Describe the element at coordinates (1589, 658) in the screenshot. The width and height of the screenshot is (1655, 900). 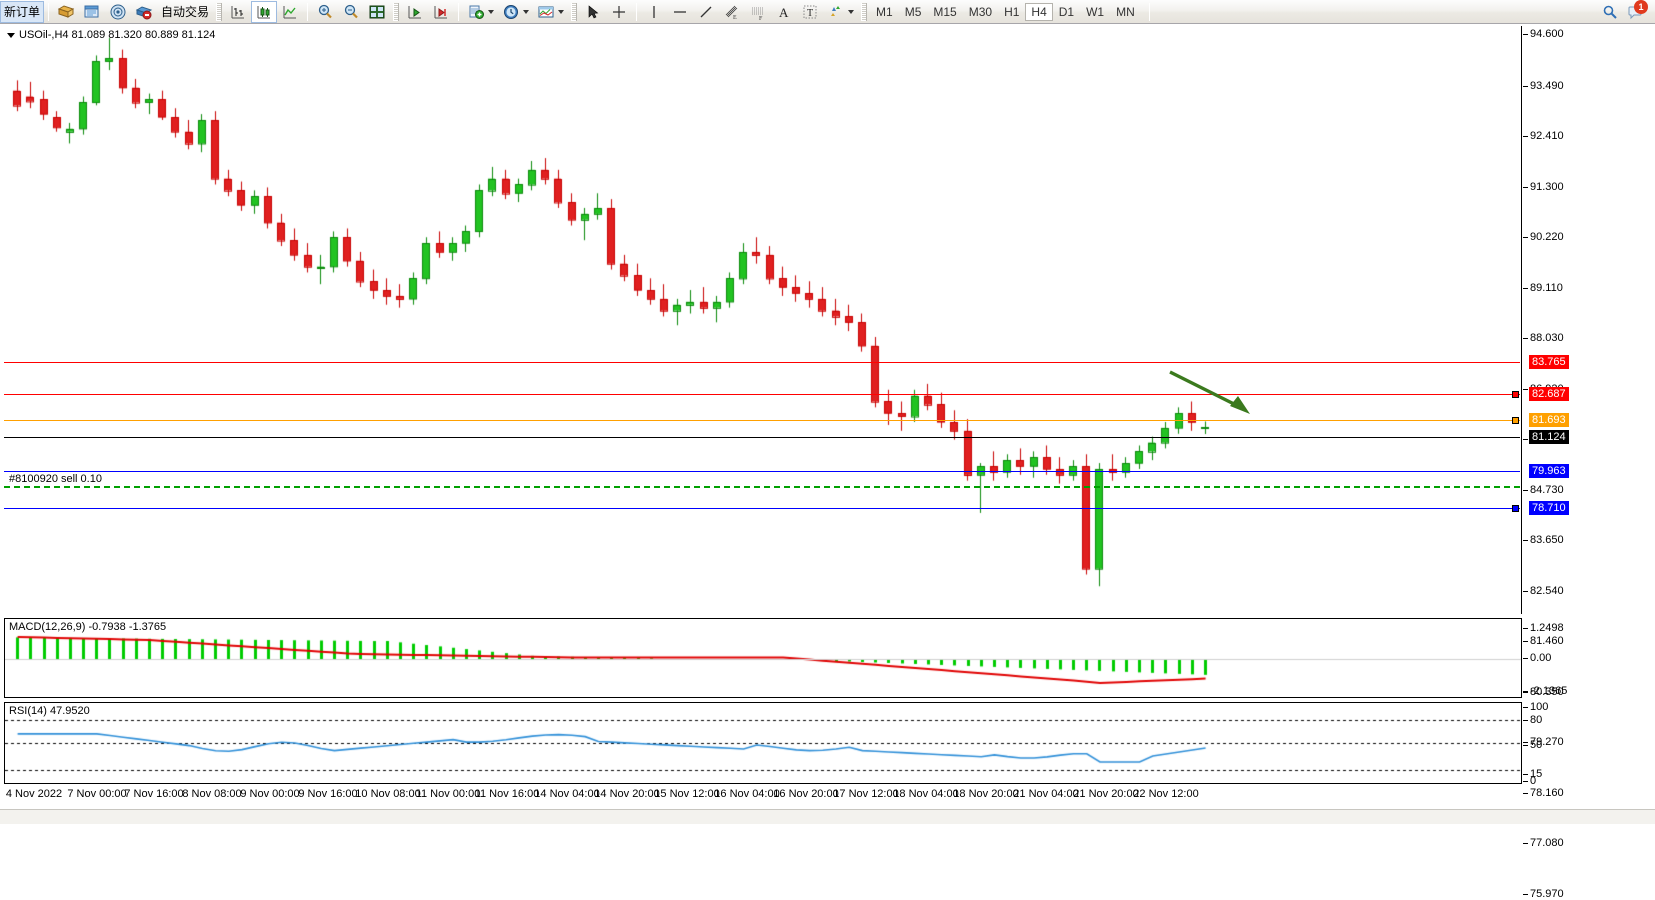
I see `macd-scale: 1.2498 0.00 -2.1365` at that location.